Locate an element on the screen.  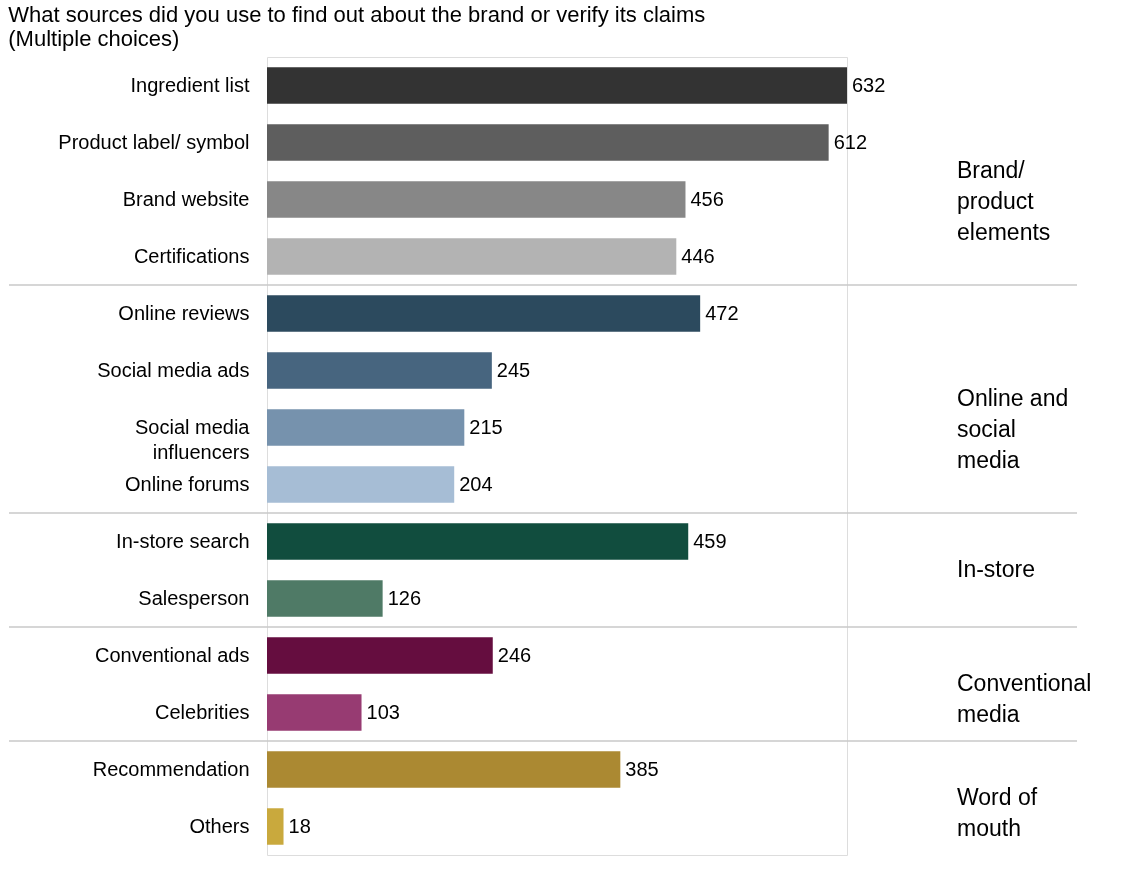
y-tick-label: Online forums is located at coordinates (187, 483).